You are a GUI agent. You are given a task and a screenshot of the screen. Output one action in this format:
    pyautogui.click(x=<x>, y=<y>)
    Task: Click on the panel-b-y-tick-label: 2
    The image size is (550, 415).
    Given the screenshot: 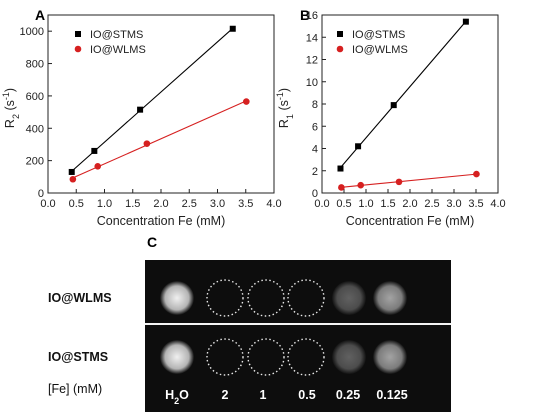 What is the action you would take?
    pyautogui.click(x=315, y=172)
    